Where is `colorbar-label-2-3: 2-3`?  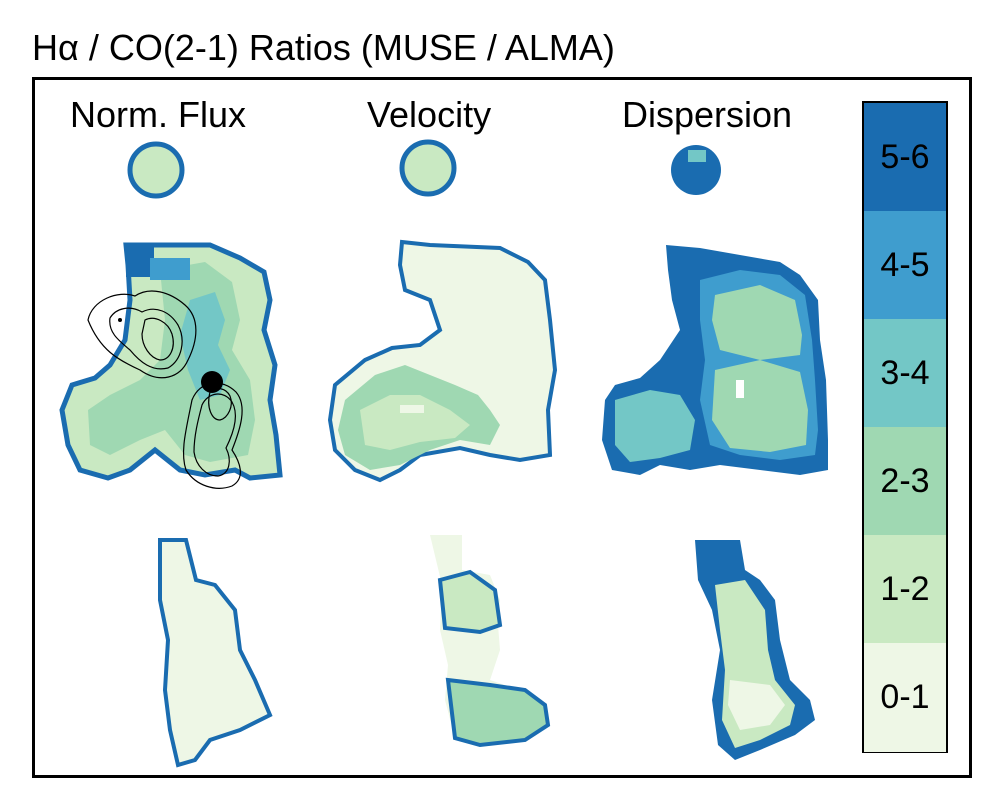 colorbar-label-2-3: 2-3 is located at coordinates (905, 481).